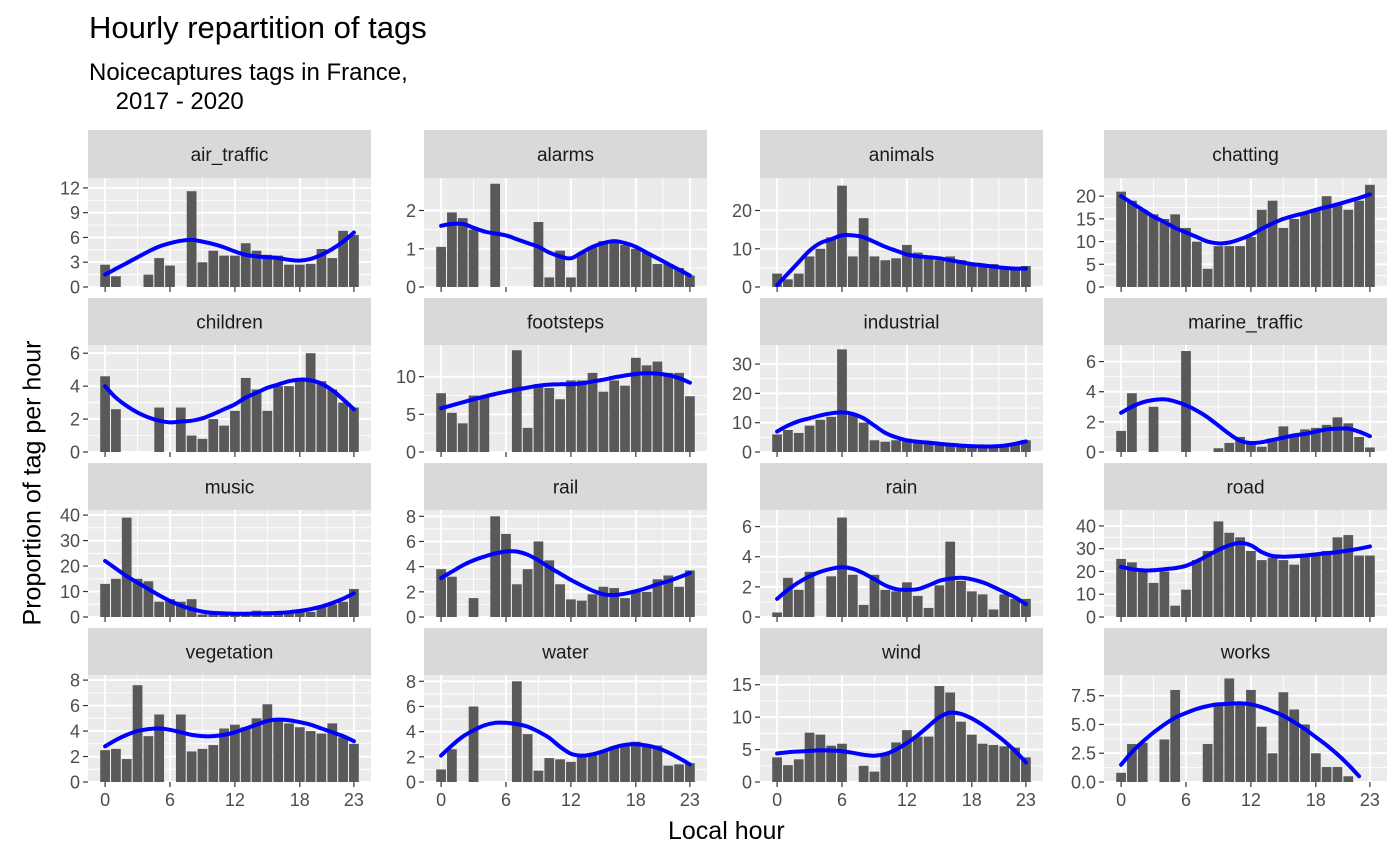  I want to click on facet-footsteps: footsteps 0 5 10, so click(551, 380).